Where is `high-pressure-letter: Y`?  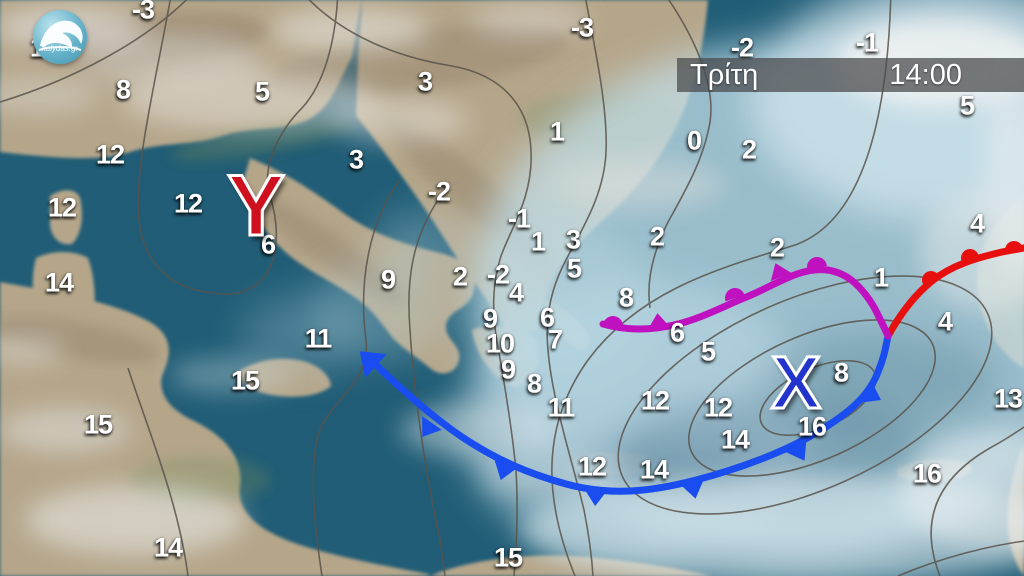
high-pressure-letter: Y is located at coordinates (256, 206).